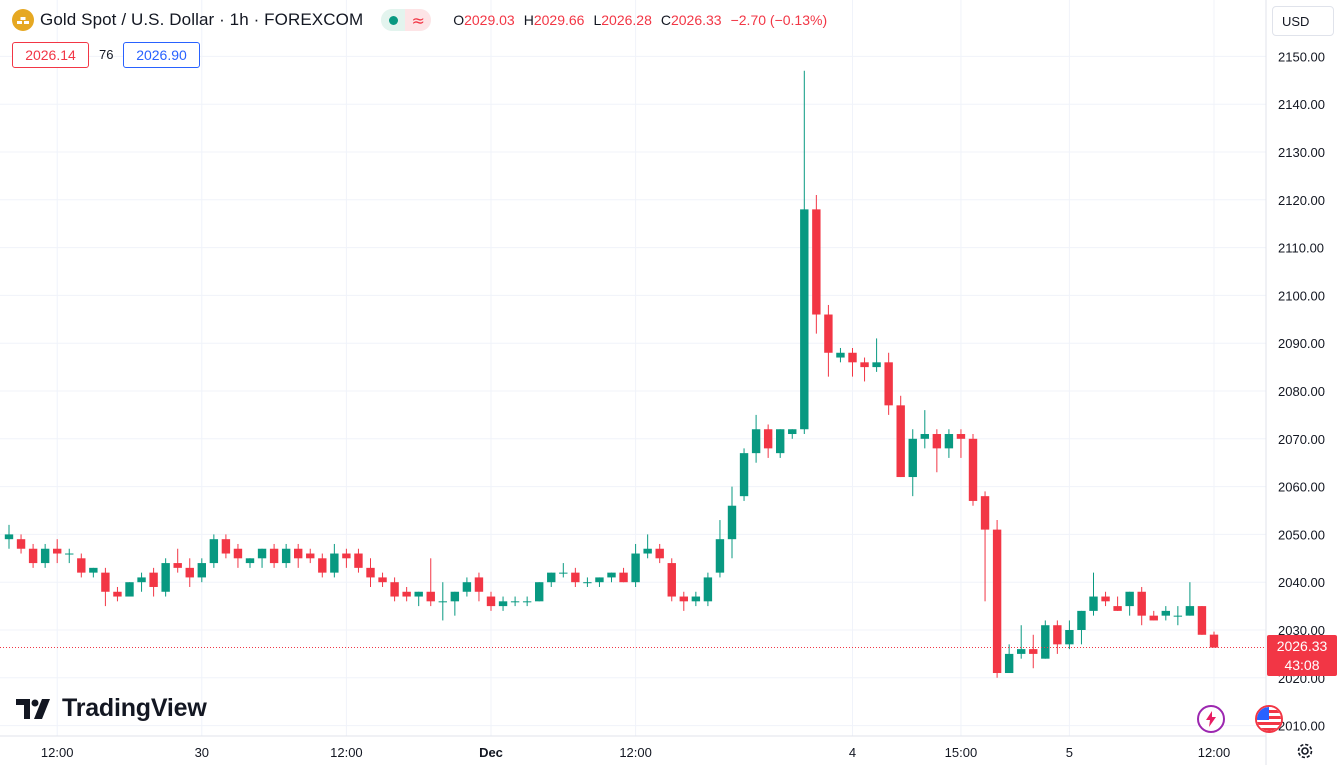  What do you see at coordinates (50, 55) in the screenshot?
I see `sell-price-button: 2026.14` at bounding box center [50, 55].